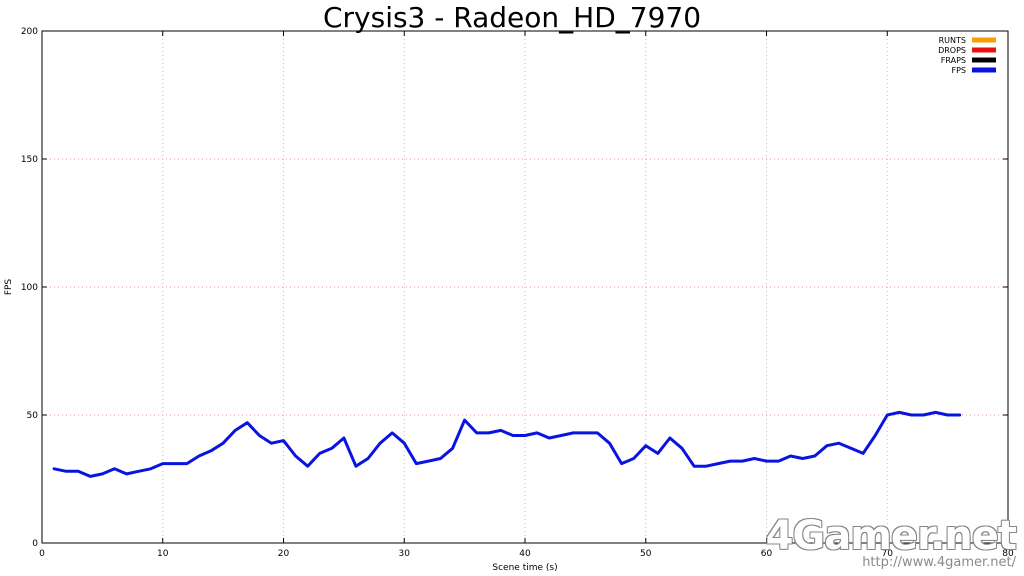  What do you see at coordinates (29, 32) in the screenshot?
I see `y-tick-label: 200` at bounding box center [29, 32].